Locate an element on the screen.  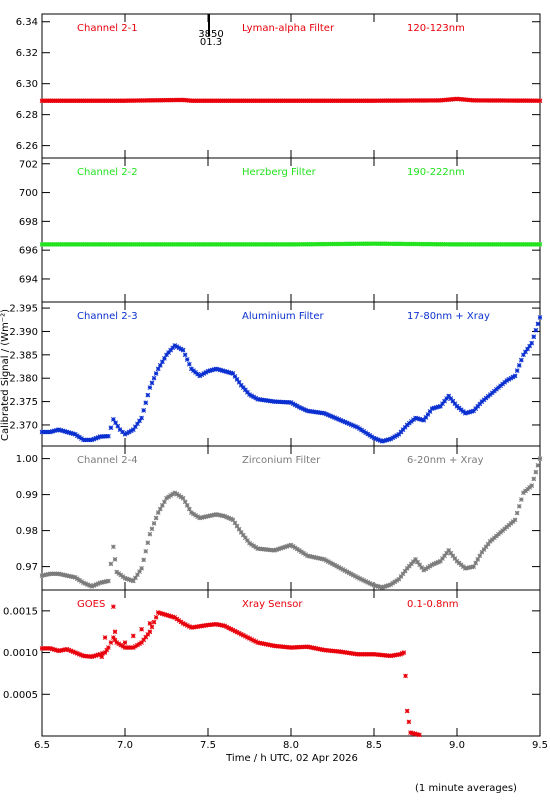
y-tick-label: 2.370 is located at coordinates (23, 425).